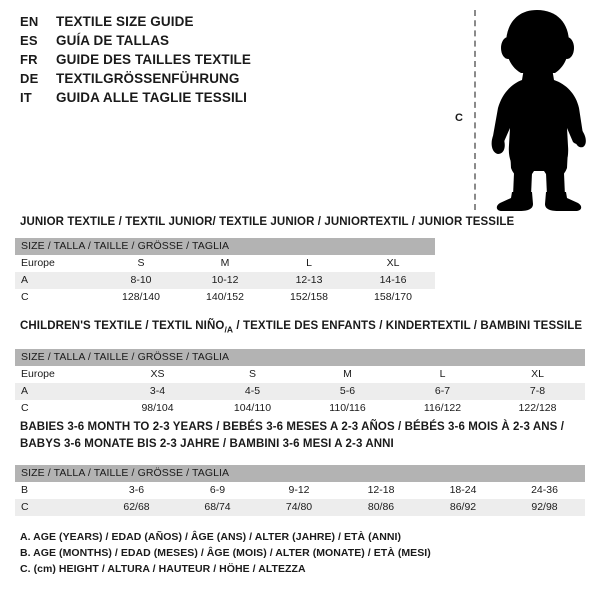 Image resolution: width=600 pixels, height=600 pixels. What do you see at coordinates (381, 490) in the screenshot?
I see `table-cell: 12-18` at bounding box center [381, 490].